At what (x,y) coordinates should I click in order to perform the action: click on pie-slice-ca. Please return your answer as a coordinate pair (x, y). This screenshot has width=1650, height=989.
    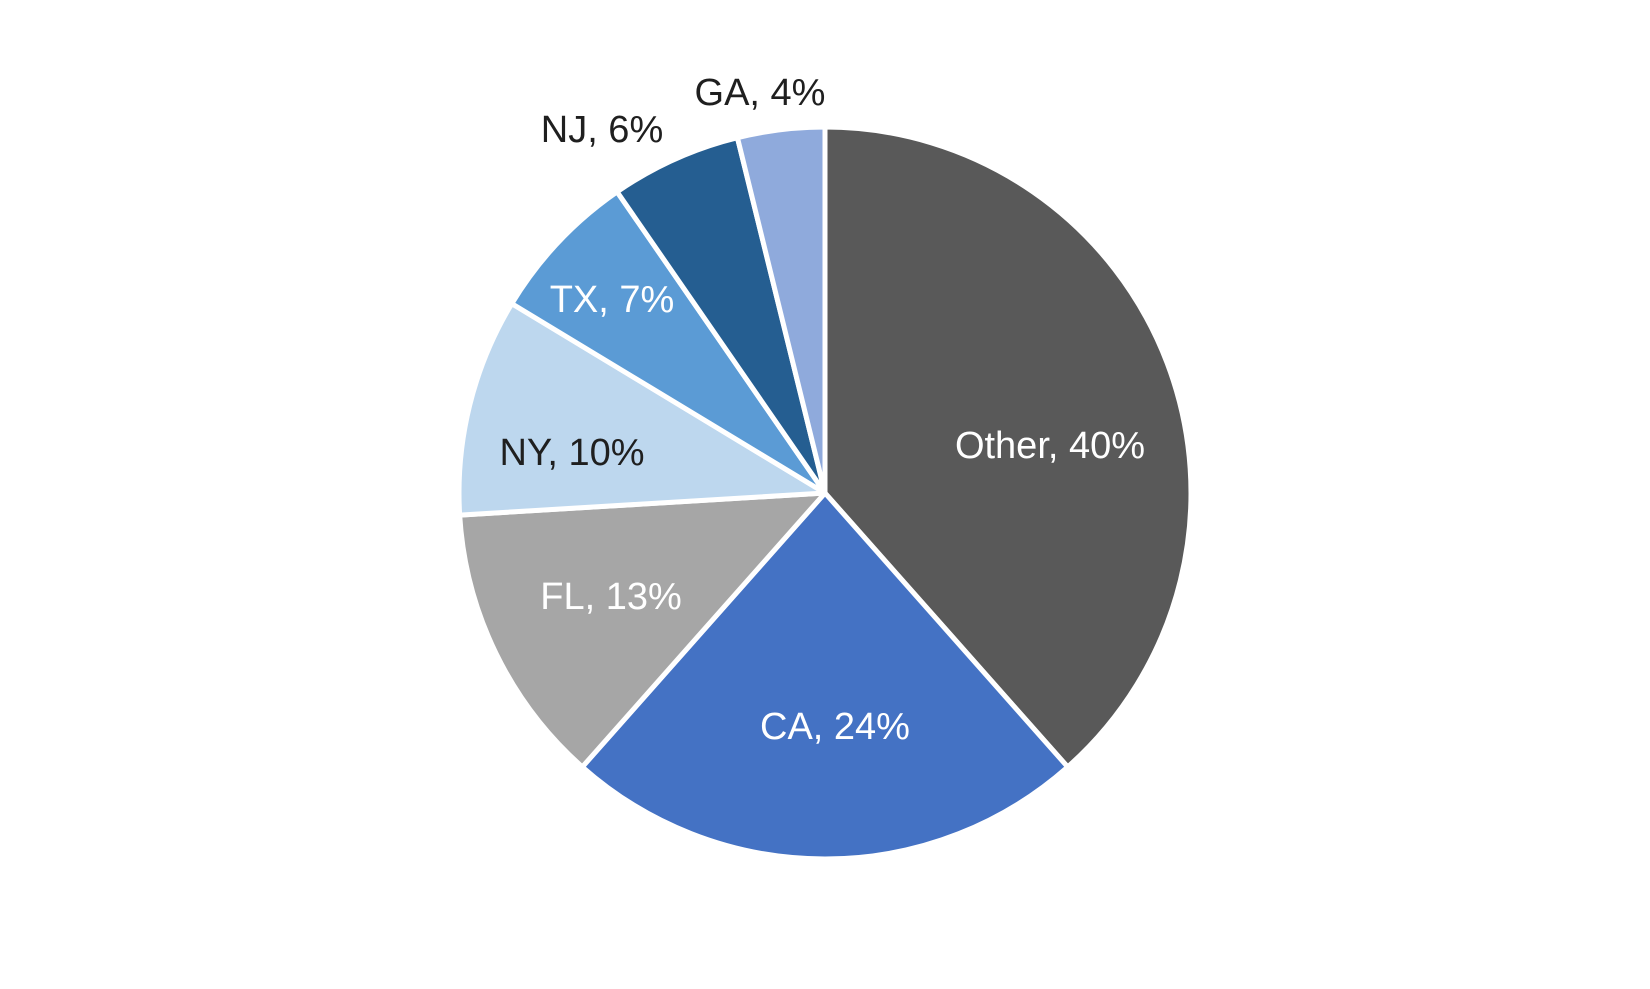
    Looking at the image, I should click on (825, 676).